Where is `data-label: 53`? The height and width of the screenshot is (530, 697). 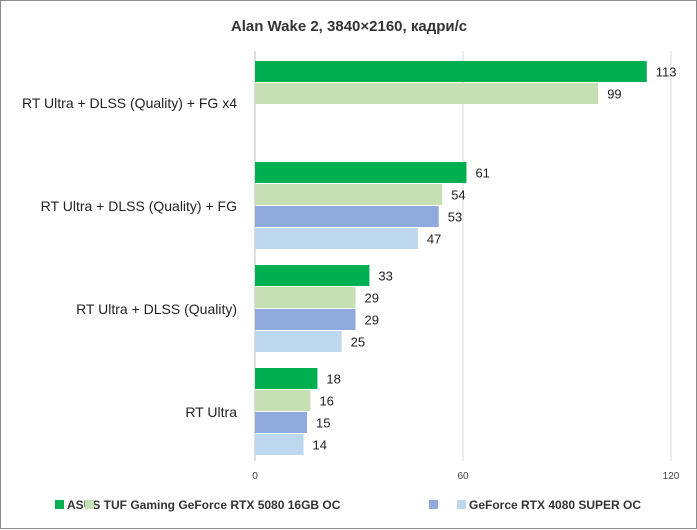
data-label: 53 is located at coordinates (455, 217).